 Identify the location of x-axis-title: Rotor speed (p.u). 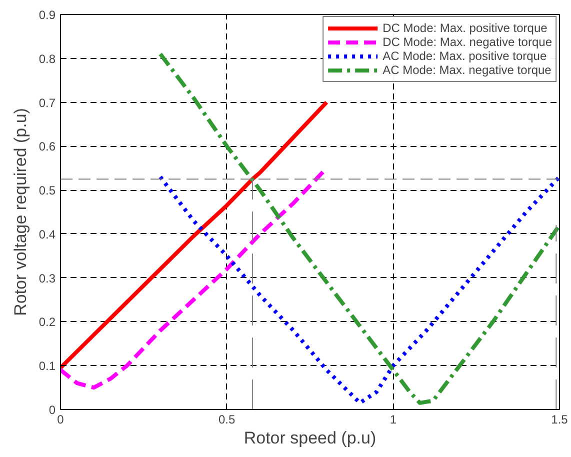
(310, 438).